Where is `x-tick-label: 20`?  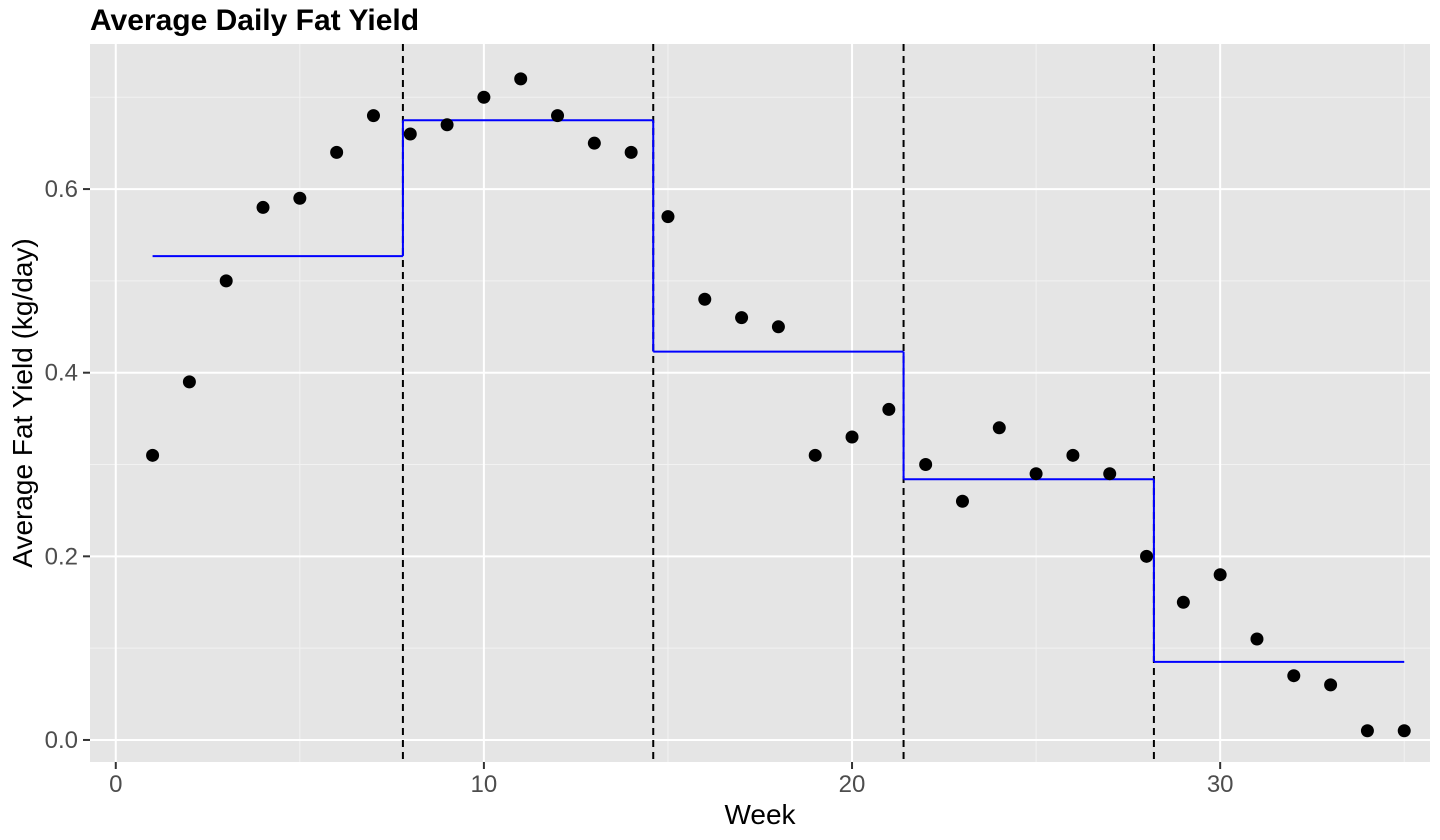
x-tick-label: 20 is located at coordinates (852, 784).